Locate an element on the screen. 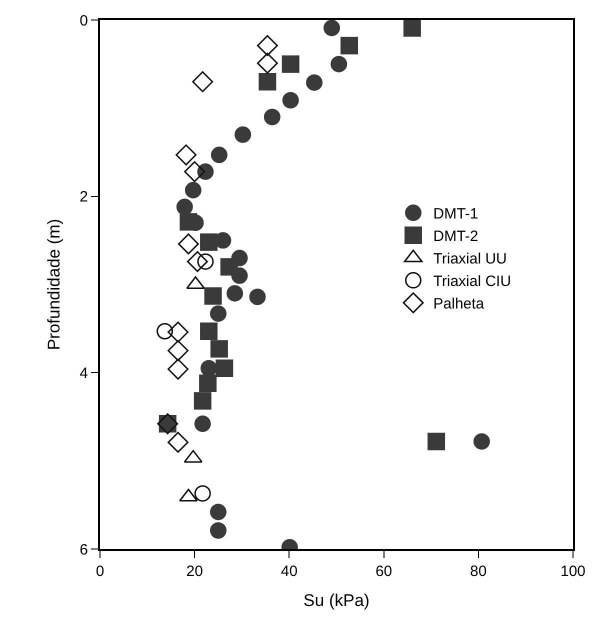 The height and width of the screenshot is (619, 598). legend-label: Palheta is located at coordinates (459, 304).